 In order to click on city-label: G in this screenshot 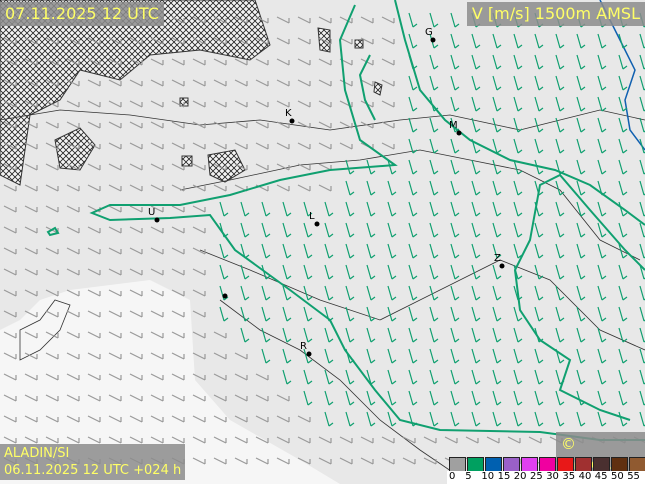, I will do `click(429, 32)`.